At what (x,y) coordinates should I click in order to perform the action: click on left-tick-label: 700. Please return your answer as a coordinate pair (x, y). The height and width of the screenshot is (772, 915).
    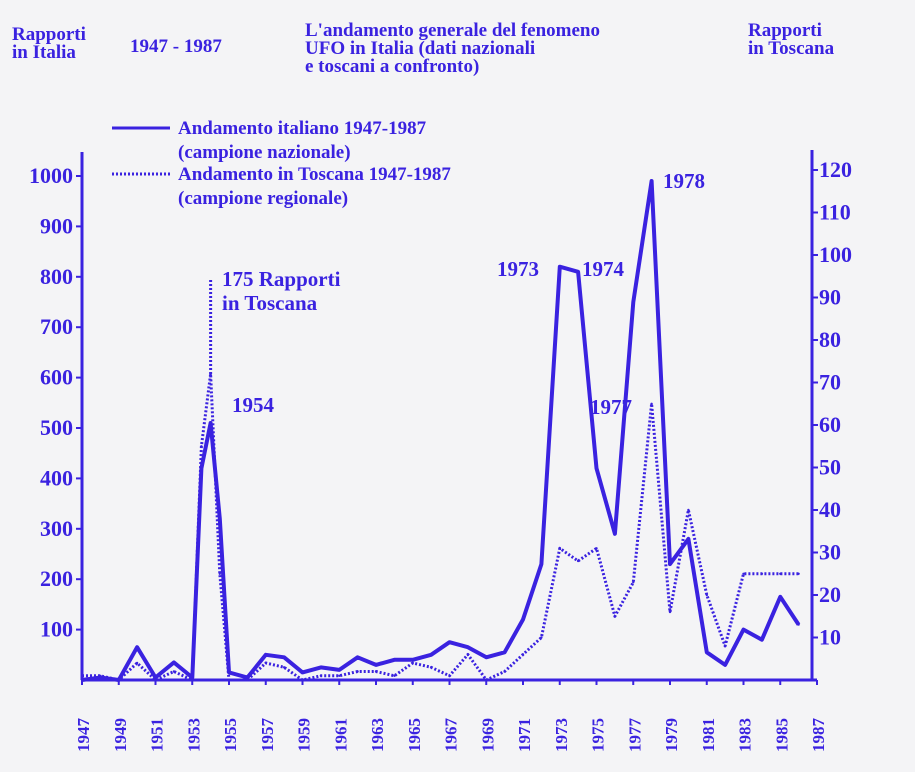
    Looking at the image, I should click on (56, 326).